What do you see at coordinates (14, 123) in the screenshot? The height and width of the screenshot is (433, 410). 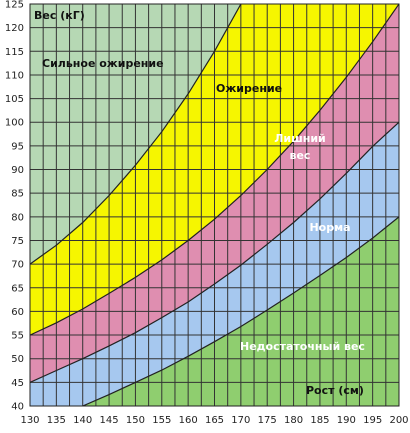 I see `y-tick-label: 100` at bounding box center [14, 123].